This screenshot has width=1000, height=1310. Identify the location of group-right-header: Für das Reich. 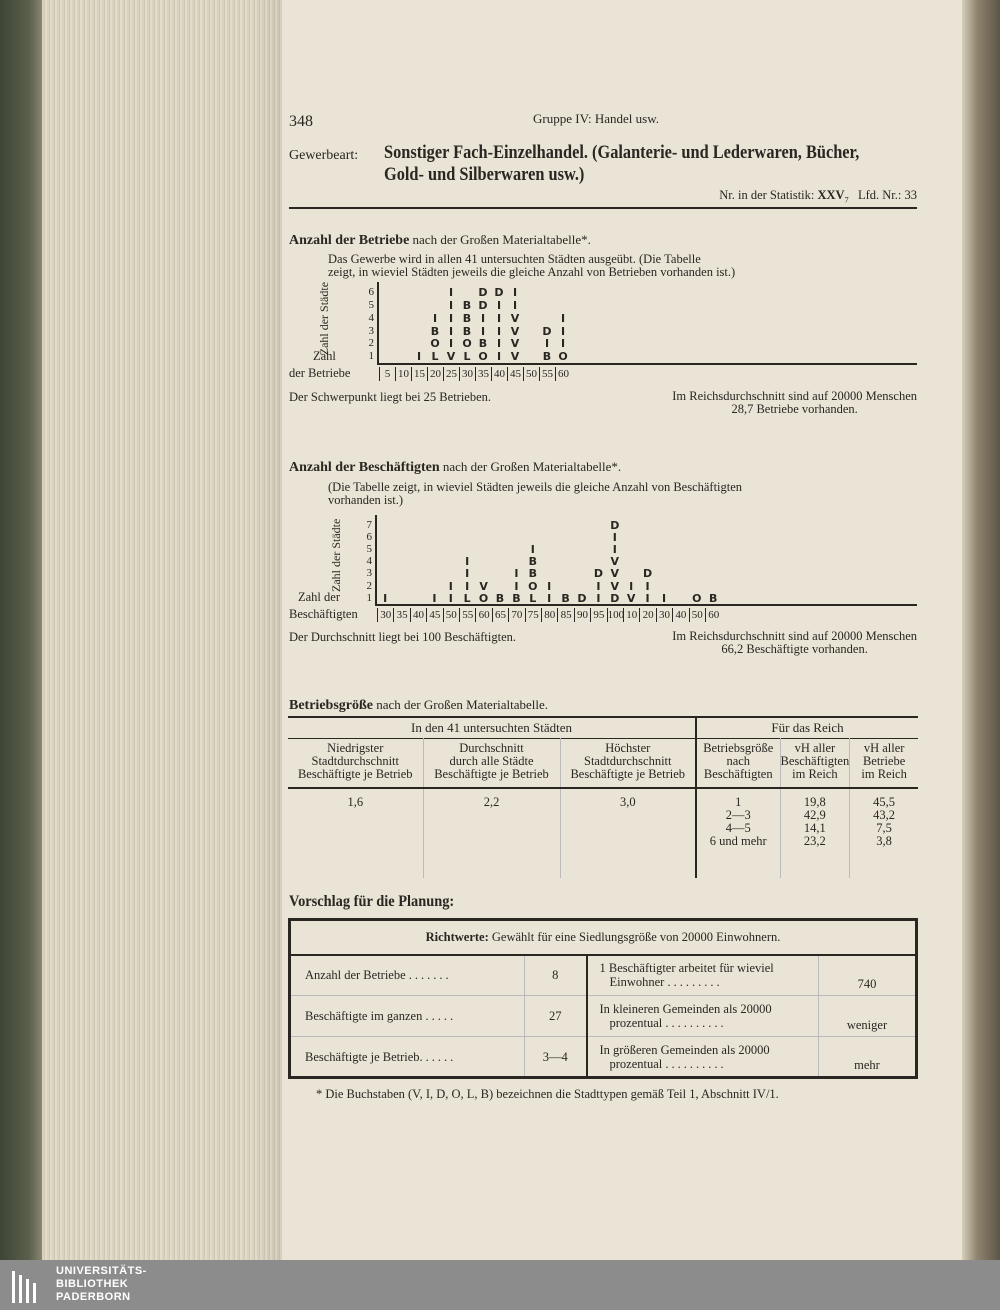
(806, 727).